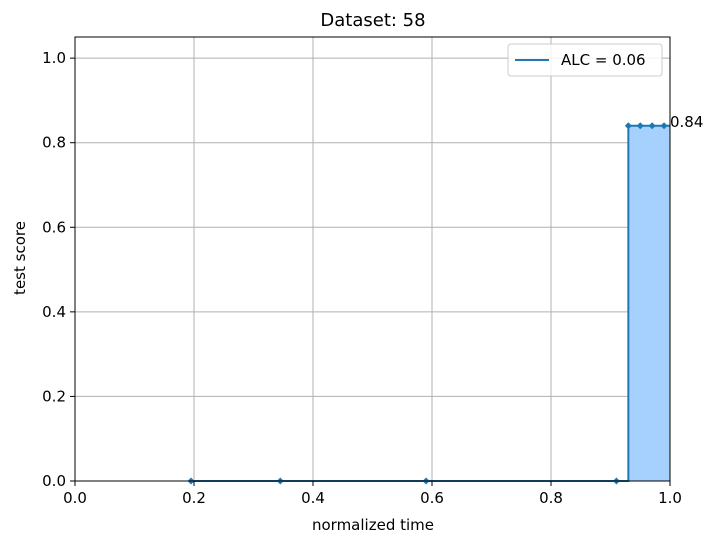 The image size is (718, 546). I want to click on y-tick-label: 0.2, so click(54, 396).